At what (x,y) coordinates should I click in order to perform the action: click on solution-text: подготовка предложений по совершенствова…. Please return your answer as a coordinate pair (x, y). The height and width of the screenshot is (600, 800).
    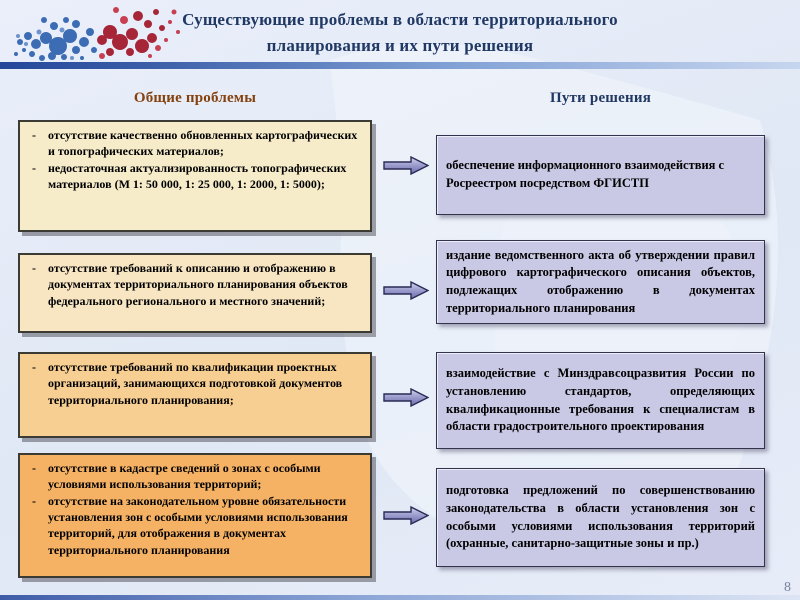
    Looking at the image, I should click on (600, 517).